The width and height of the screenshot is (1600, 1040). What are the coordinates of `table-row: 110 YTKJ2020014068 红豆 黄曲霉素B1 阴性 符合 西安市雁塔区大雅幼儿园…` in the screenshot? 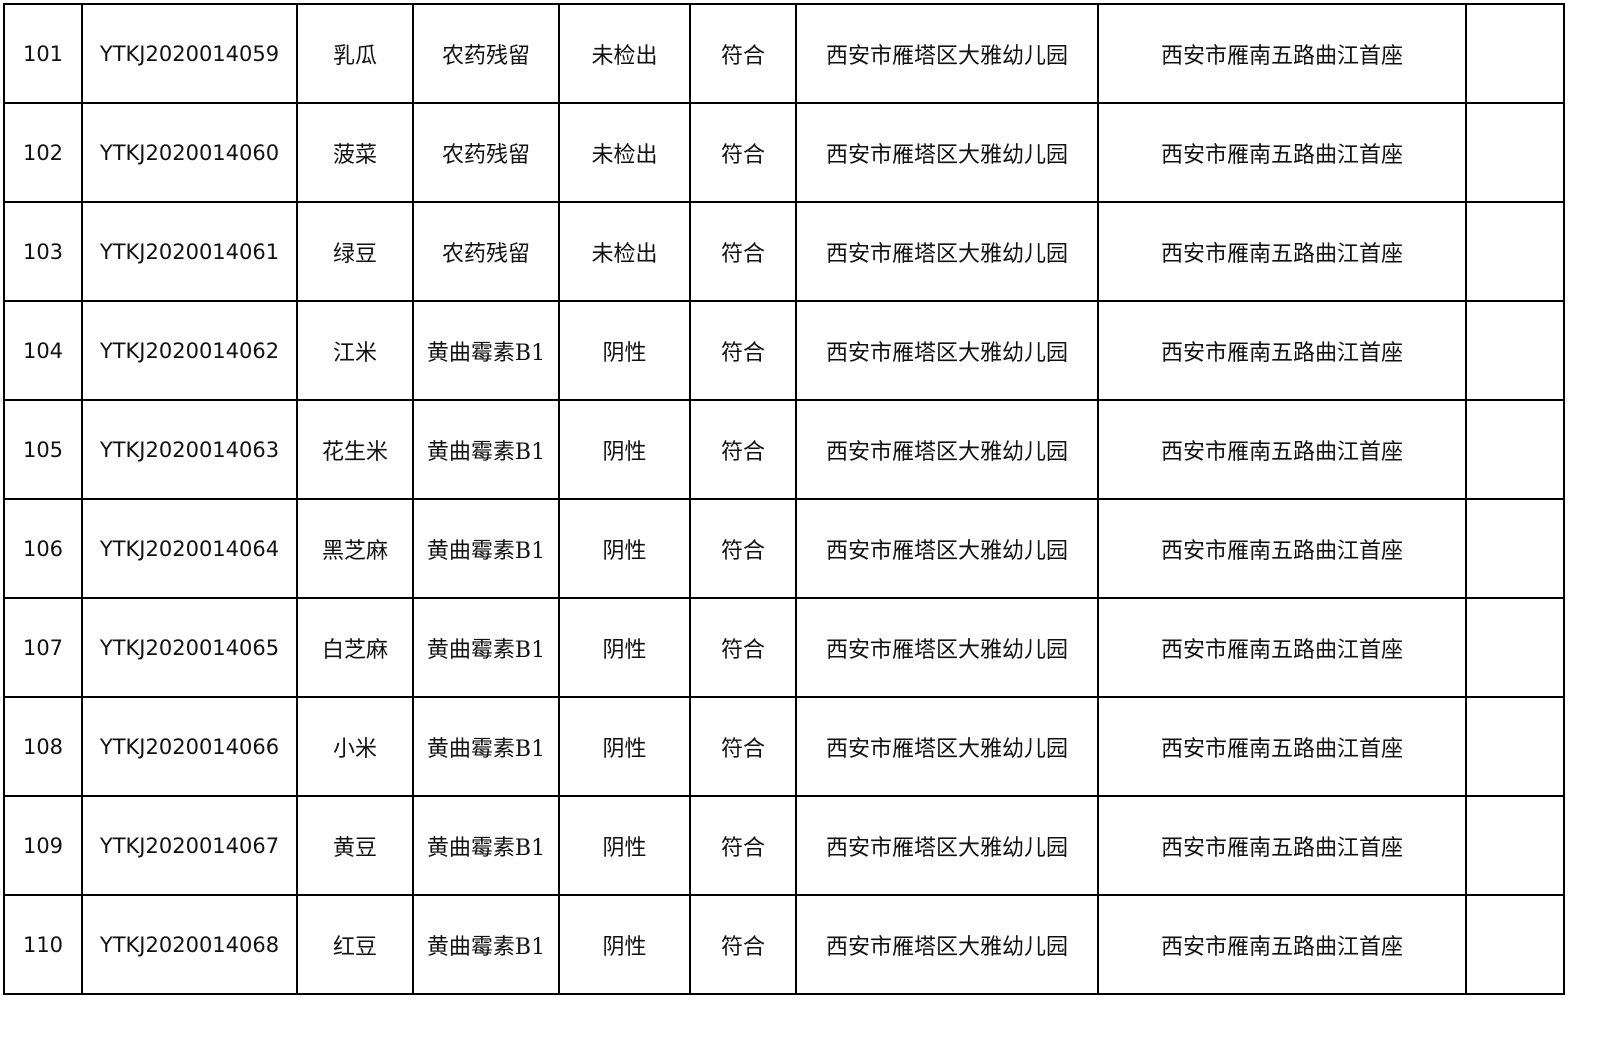 It's located at (784, 944).